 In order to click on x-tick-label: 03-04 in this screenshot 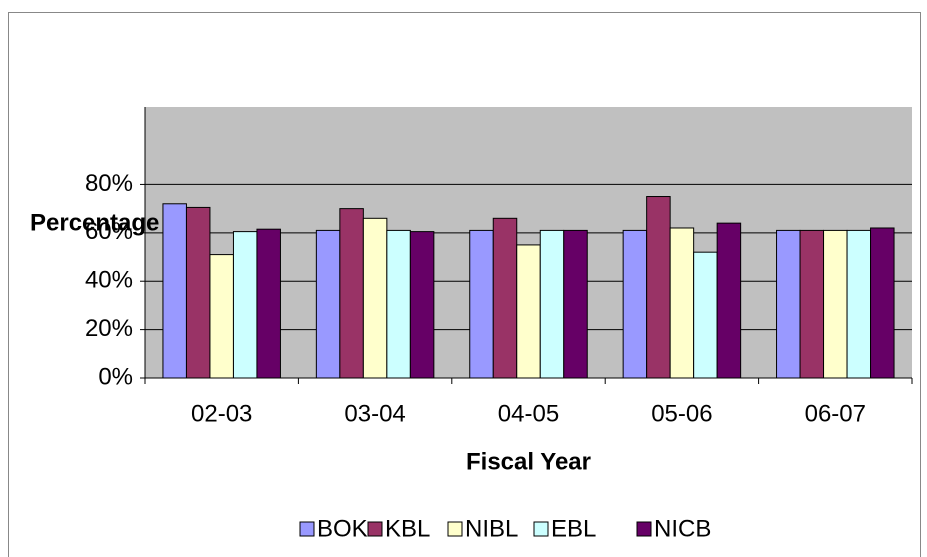, I will do `click(374, 413)`.